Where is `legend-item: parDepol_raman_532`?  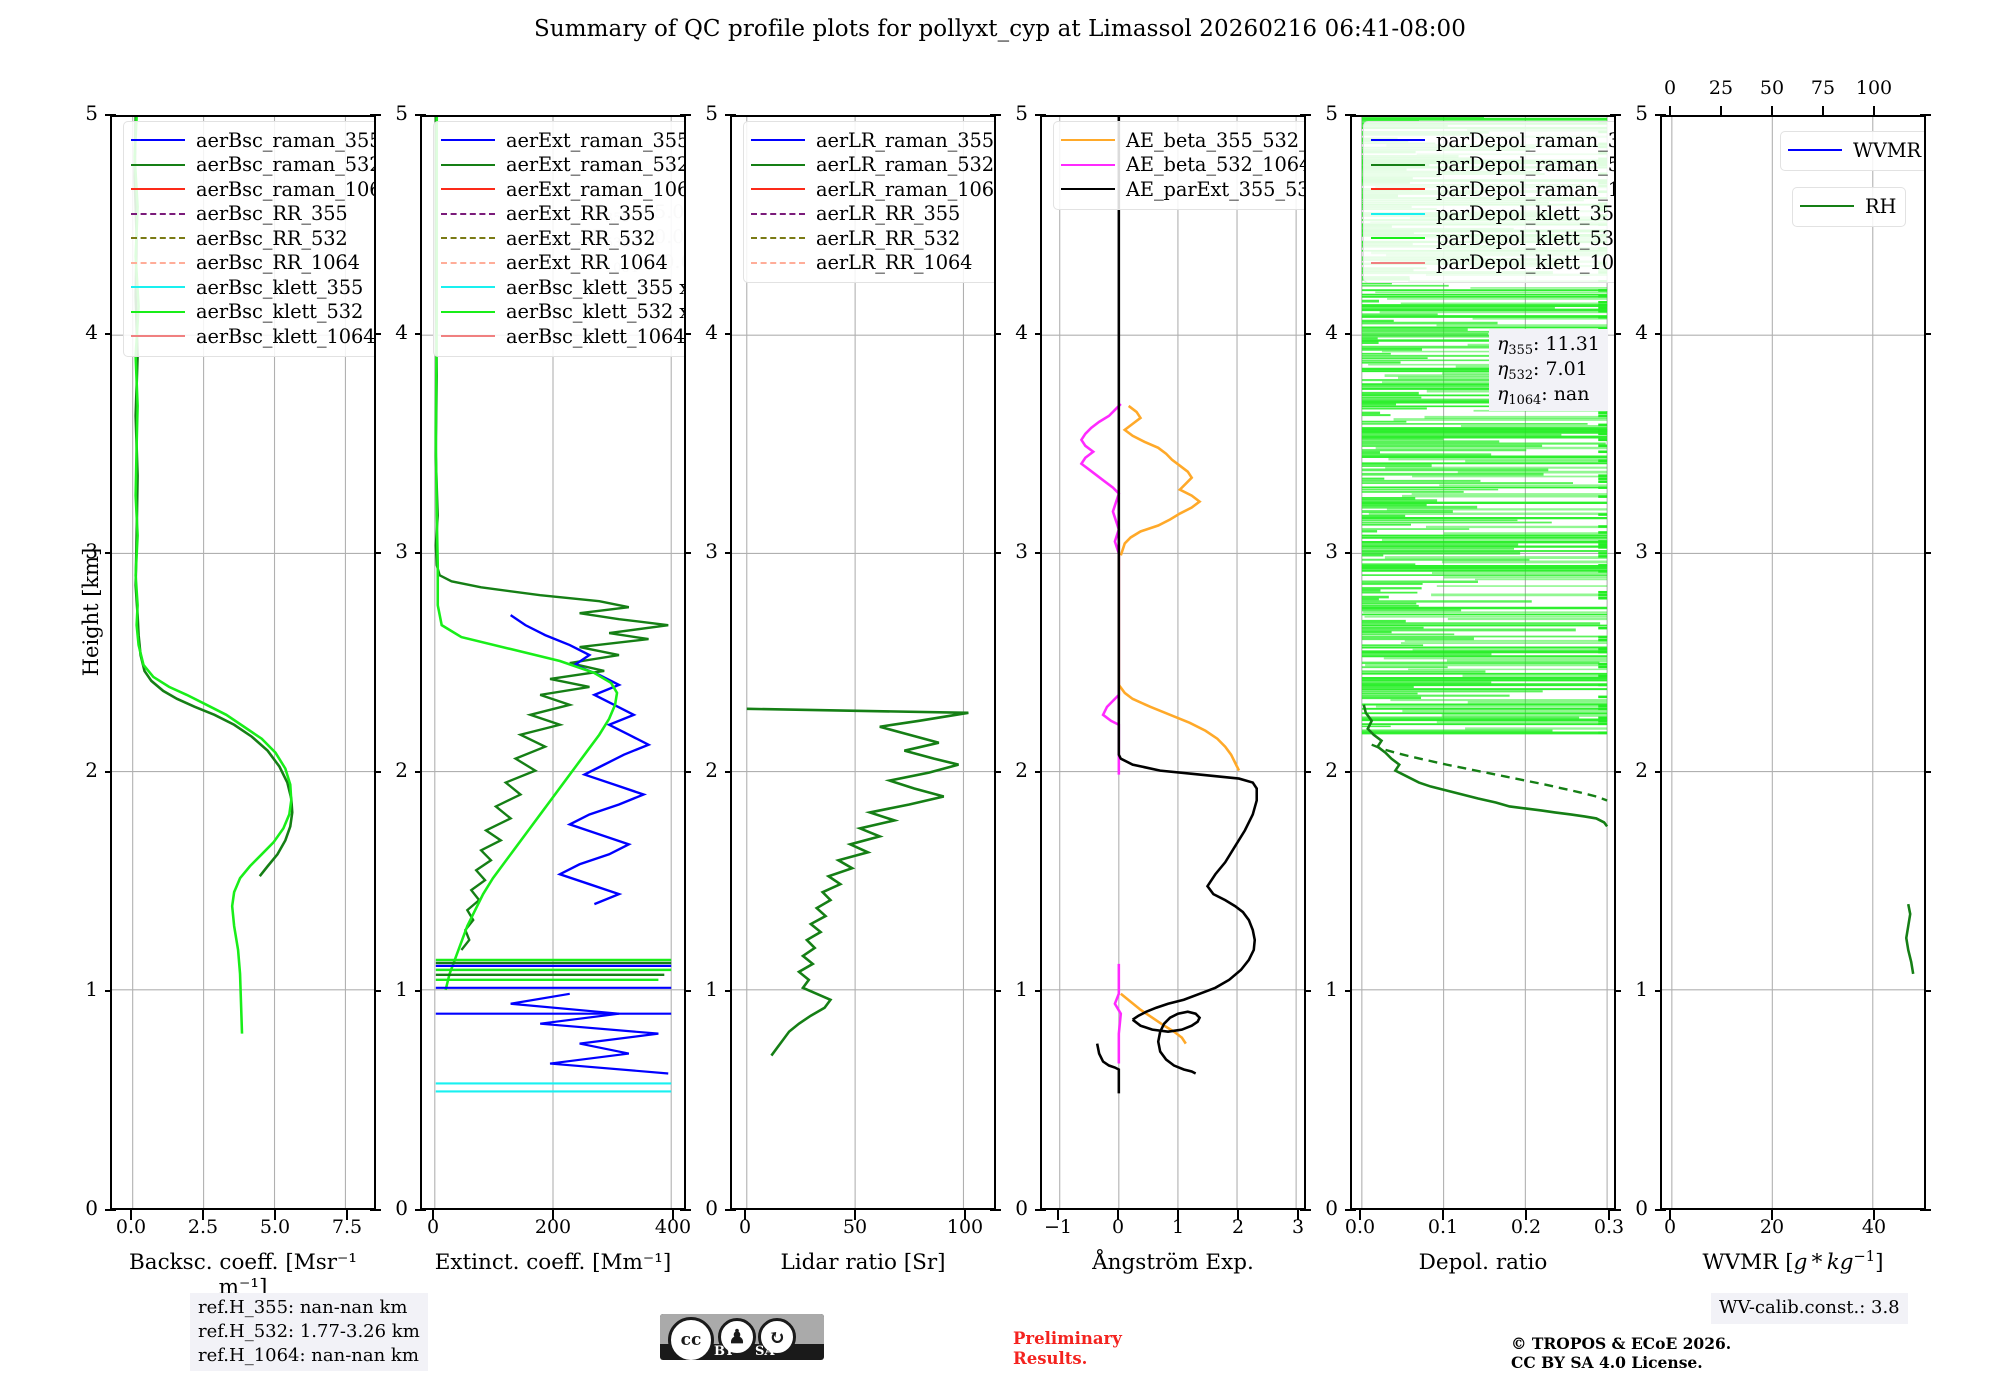
legend-item: parDepol_raman_532 is located at coordinates (1492, 165).